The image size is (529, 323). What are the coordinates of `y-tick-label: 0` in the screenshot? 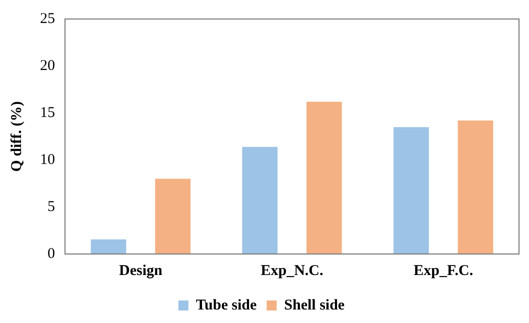 It's located at (51, 254).